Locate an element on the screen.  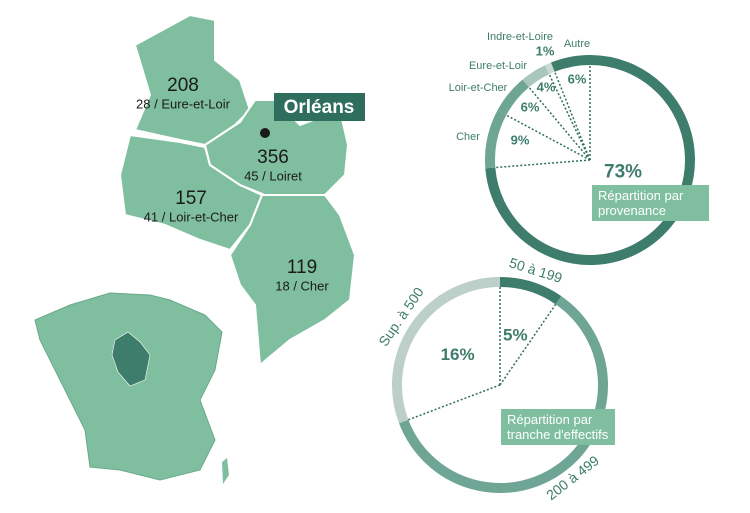
value-label: 73% is located at coordinates (623, 172).